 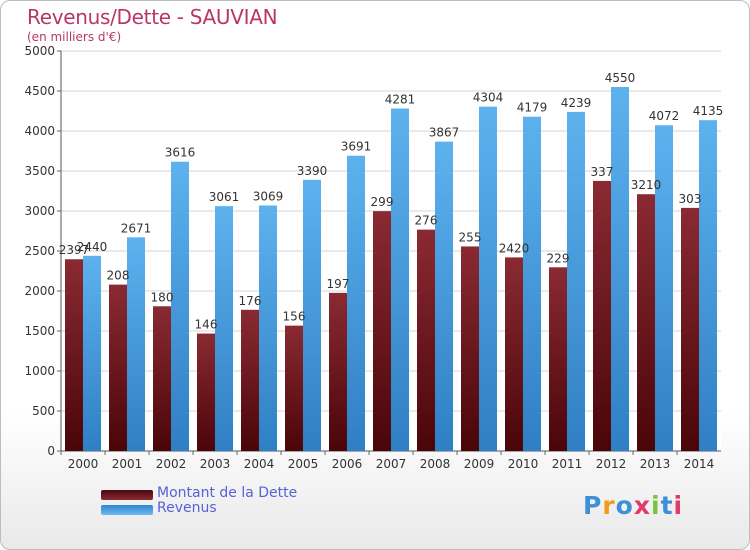 I want to click on data-label-dette: 146, so click(x=206, y=325).